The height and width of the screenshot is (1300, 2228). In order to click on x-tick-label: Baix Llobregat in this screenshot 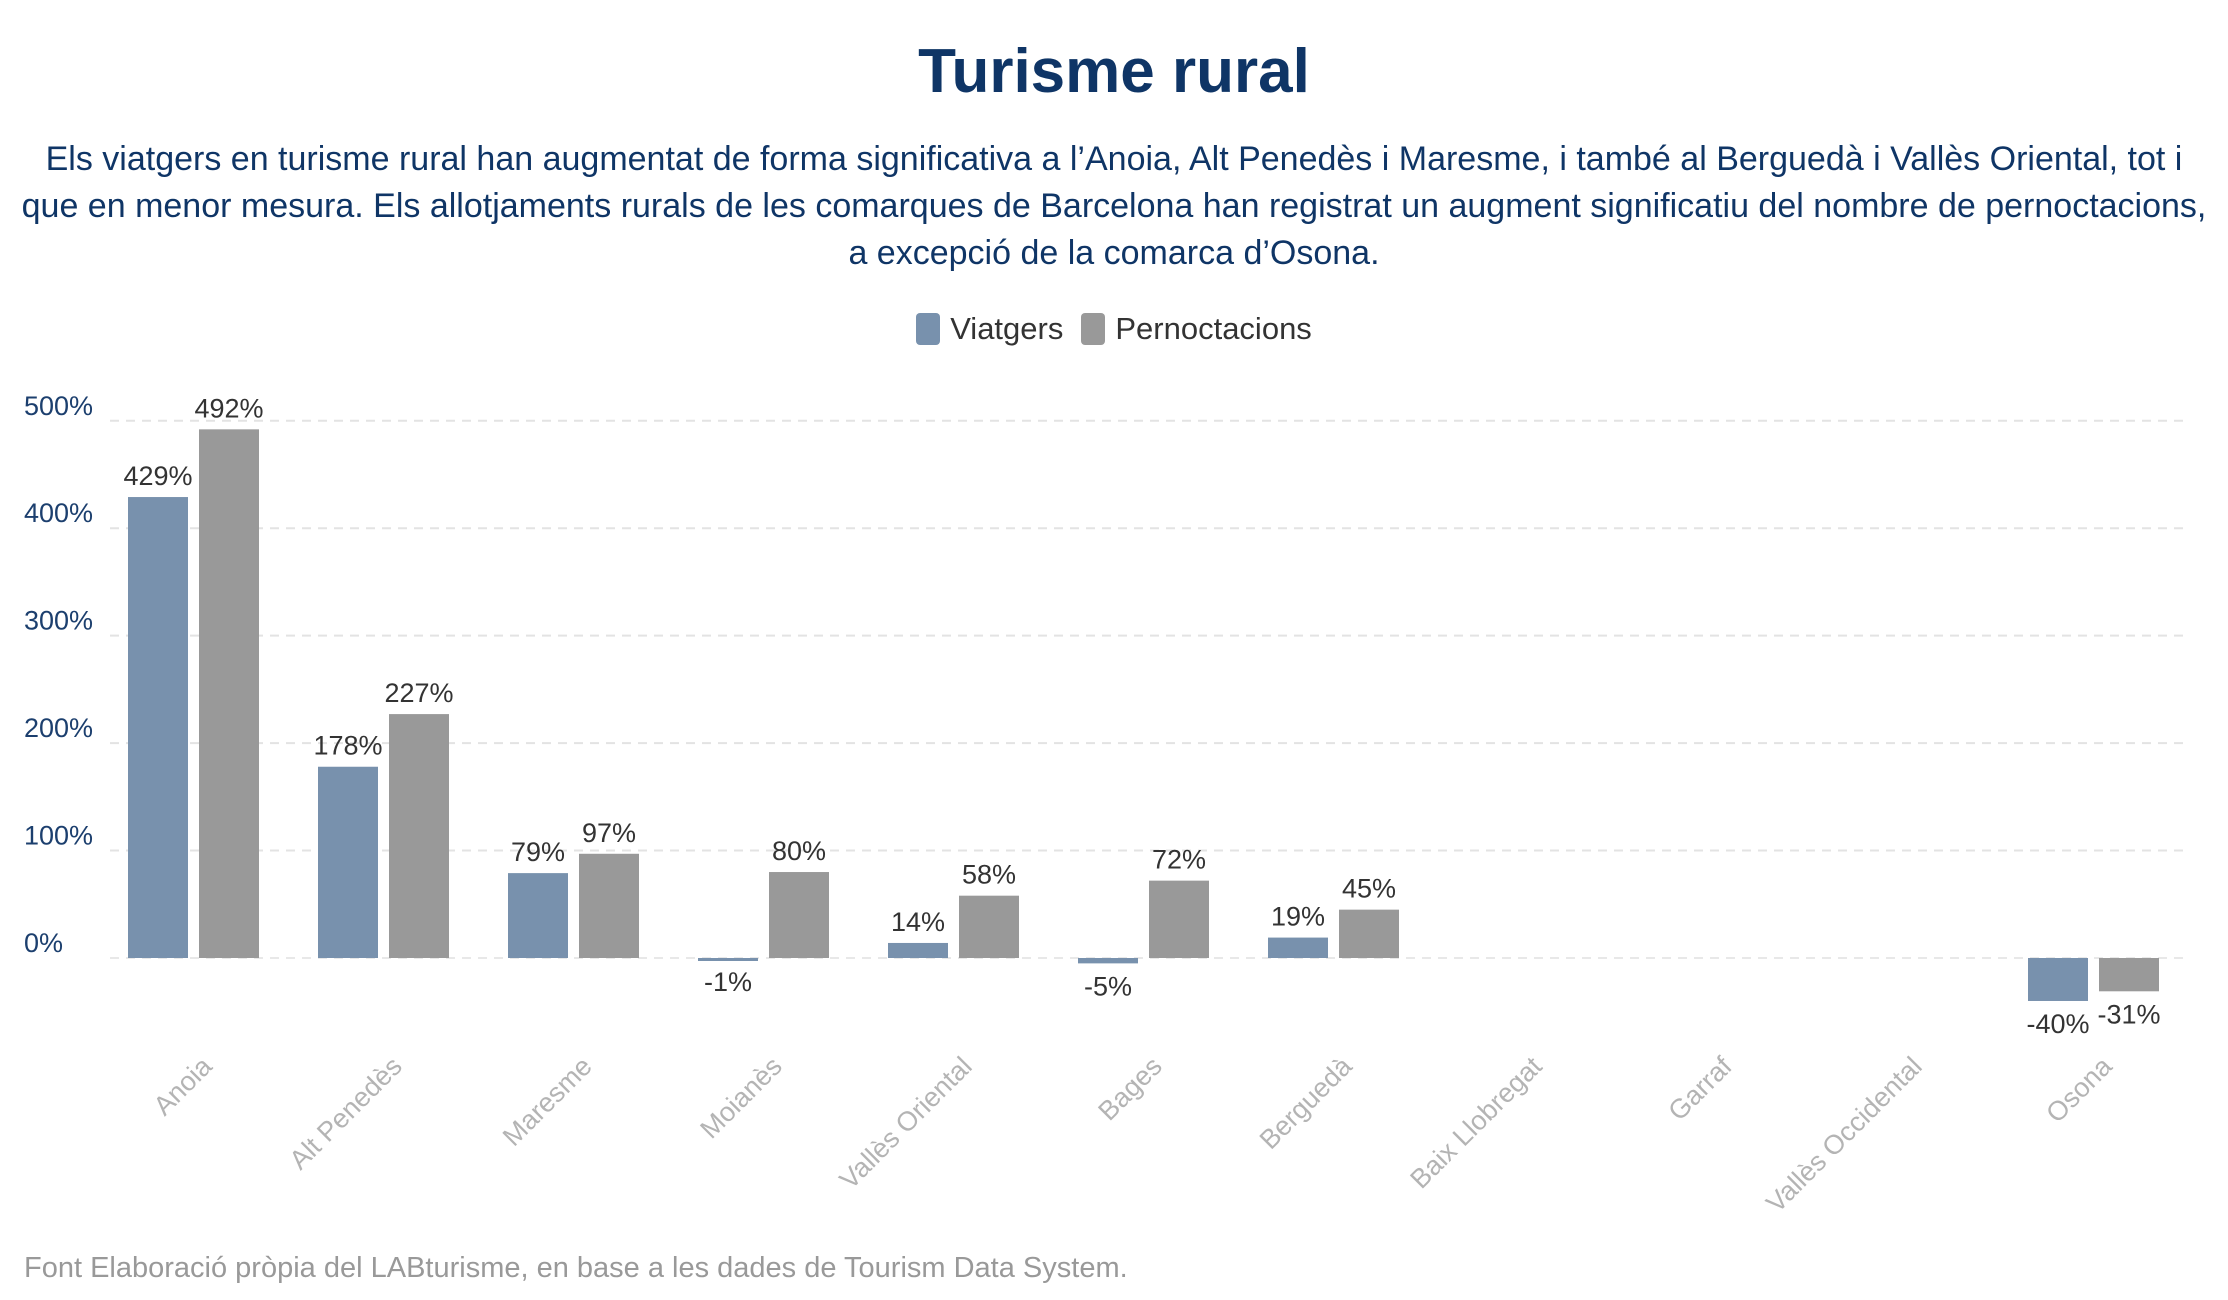, I will do `click(1476, 1123)`.